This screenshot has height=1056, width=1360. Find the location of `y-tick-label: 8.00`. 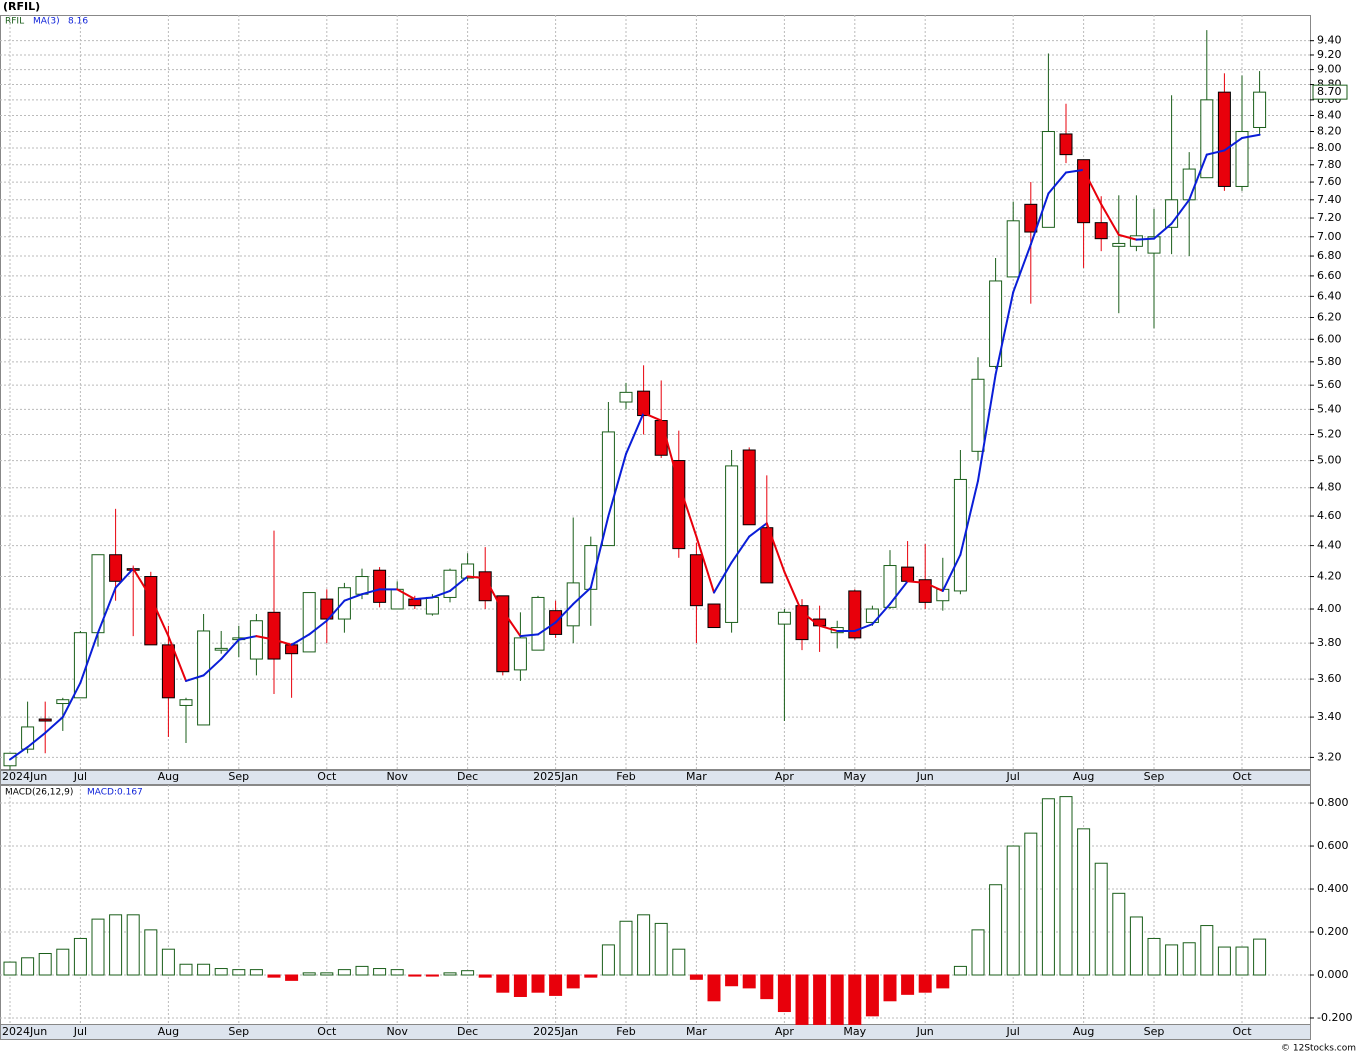

y-tick-label: 8.00 is located at coordinates (1329, 147).